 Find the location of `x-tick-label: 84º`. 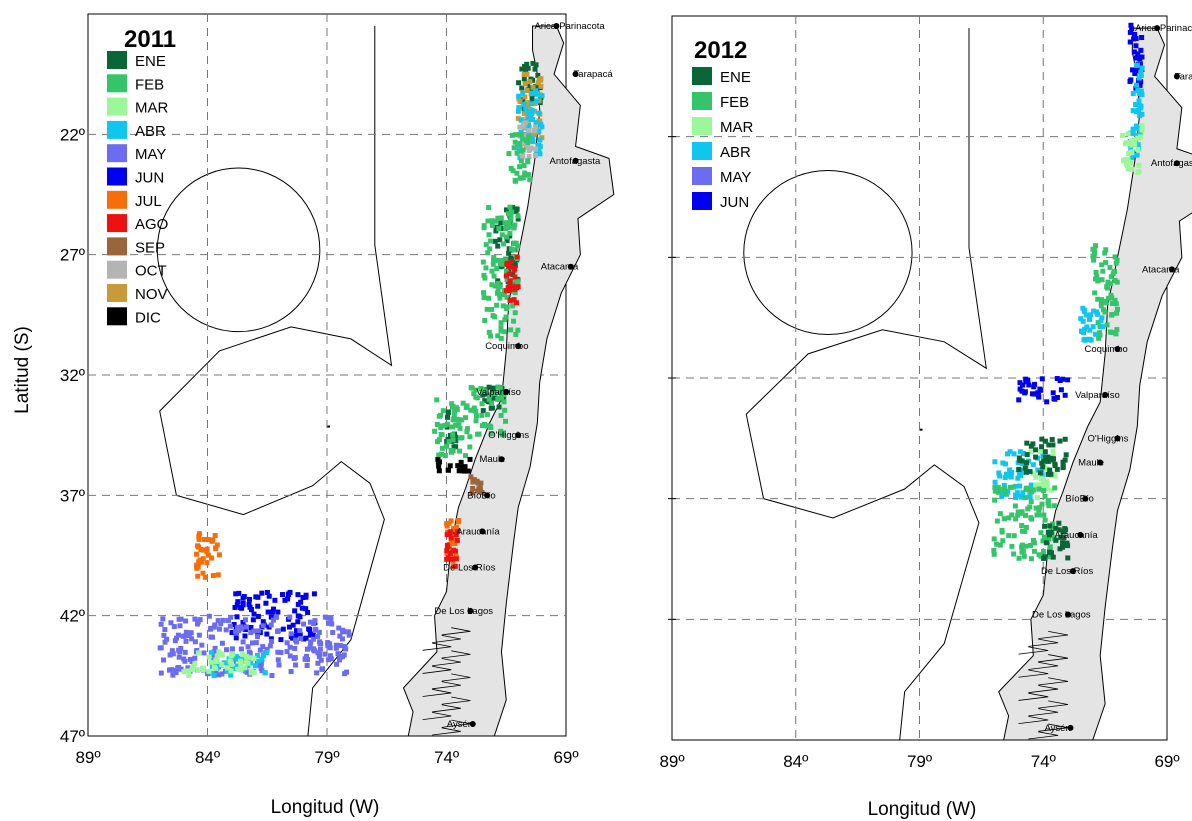

x-tick-label: 84º is located at coordinates (207, 757).